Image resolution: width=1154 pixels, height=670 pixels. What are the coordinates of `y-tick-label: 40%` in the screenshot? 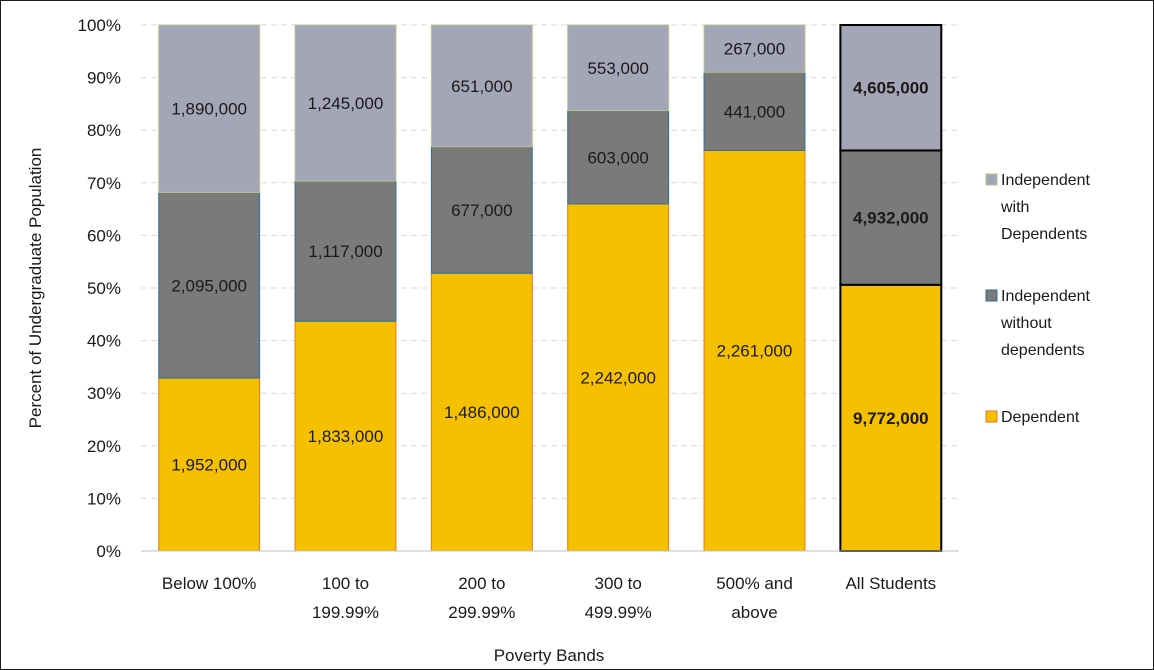 It's located at (104, 341).